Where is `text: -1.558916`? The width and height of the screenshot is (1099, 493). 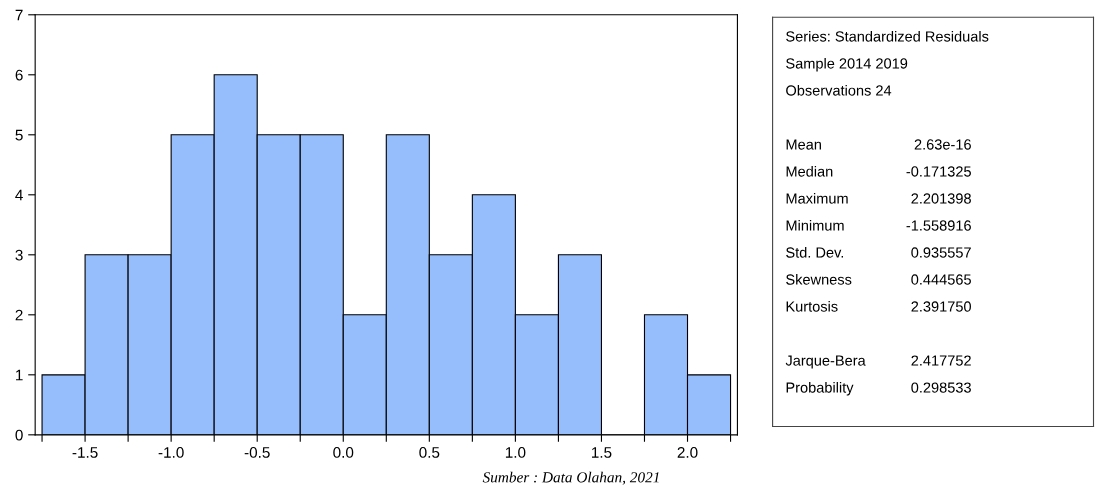 text: -1.558916 is located at coordinates (938, 225).